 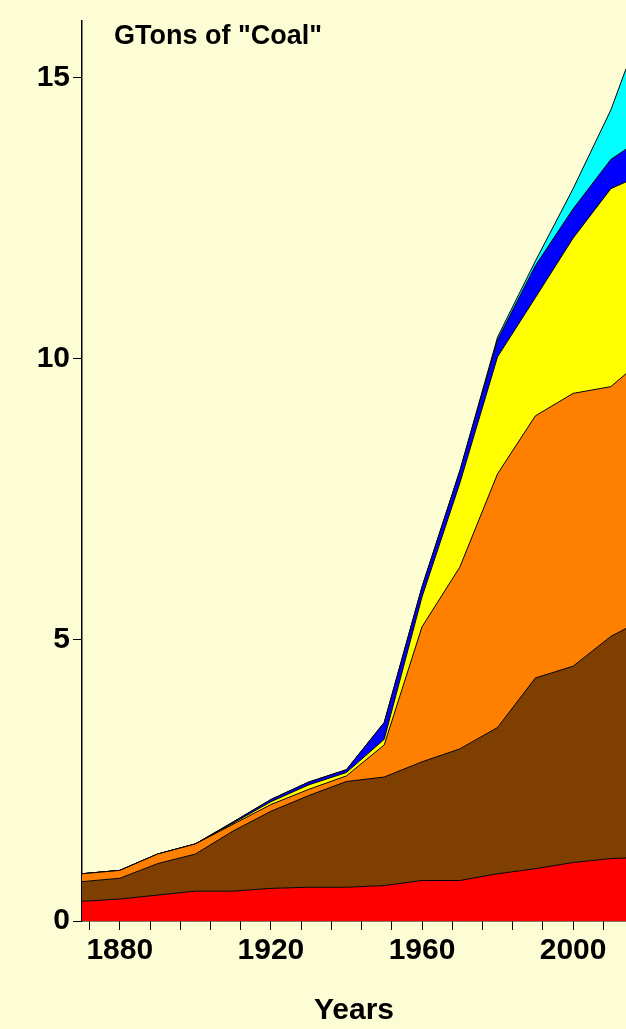 I want to click on y-tick-label: 0, so click(x=61, y=919).